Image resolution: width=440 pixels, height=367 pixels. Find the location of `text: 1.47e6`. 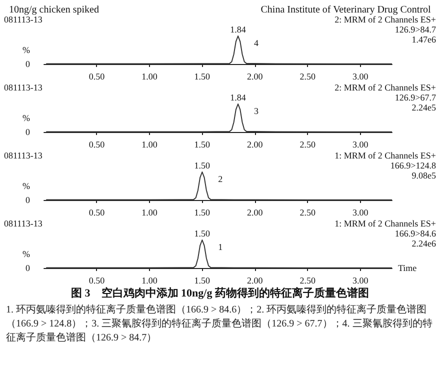

text: 1.47e6 is located at coordinates (424, 39).